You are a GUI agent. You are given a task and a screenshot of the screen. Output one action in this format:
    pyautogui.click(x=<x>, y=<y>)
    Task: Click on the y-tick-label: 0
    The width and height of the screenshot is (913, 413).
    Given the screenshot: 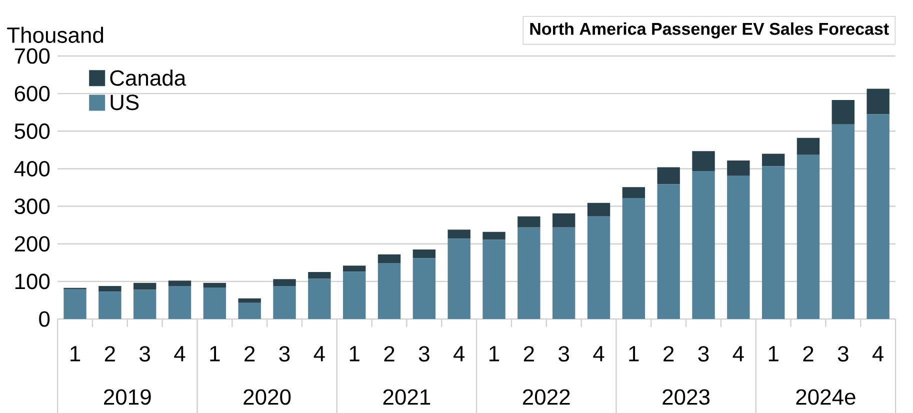 What is the action you would take?
    pyautogui.click(x=44, y=319)
    